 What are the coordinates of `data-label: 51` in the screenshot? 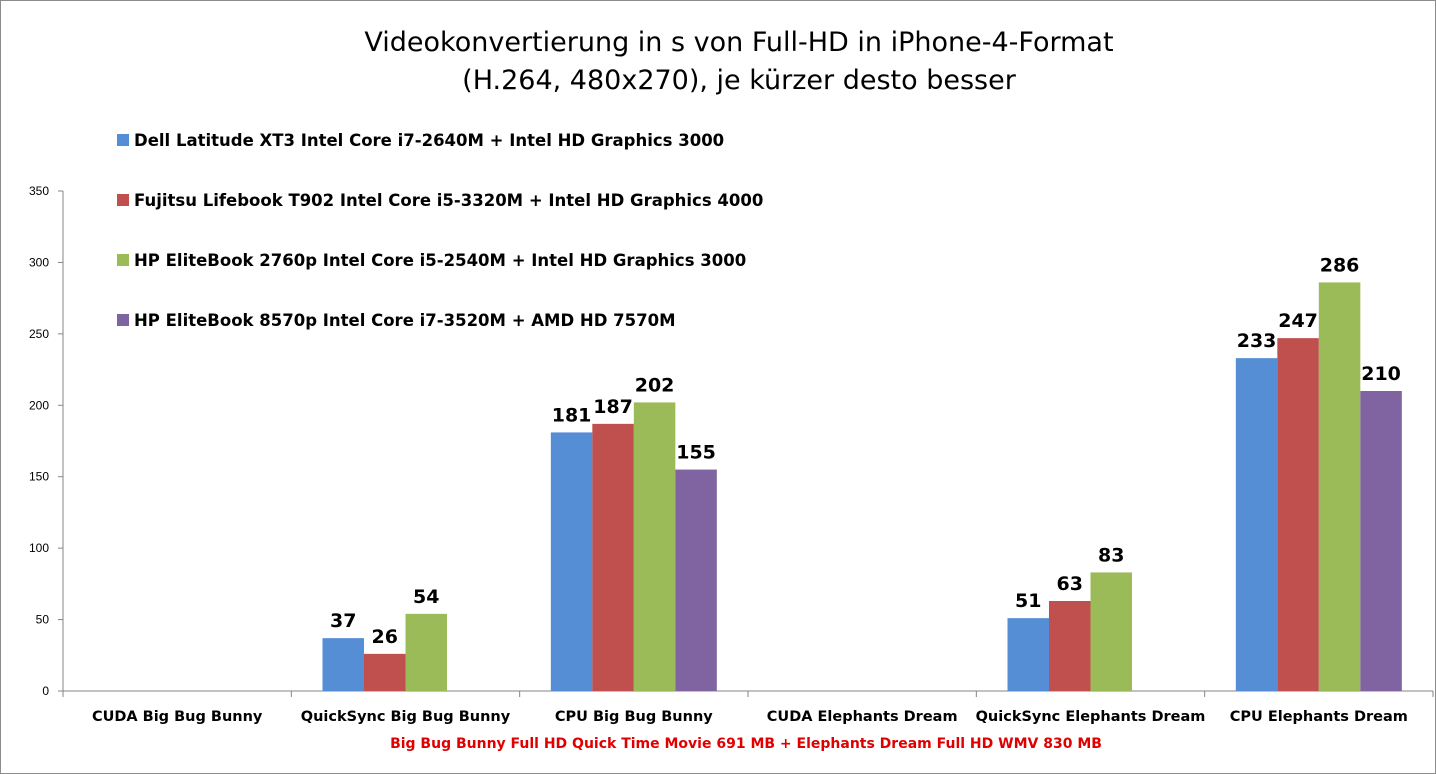 It's located at (1028, 601).